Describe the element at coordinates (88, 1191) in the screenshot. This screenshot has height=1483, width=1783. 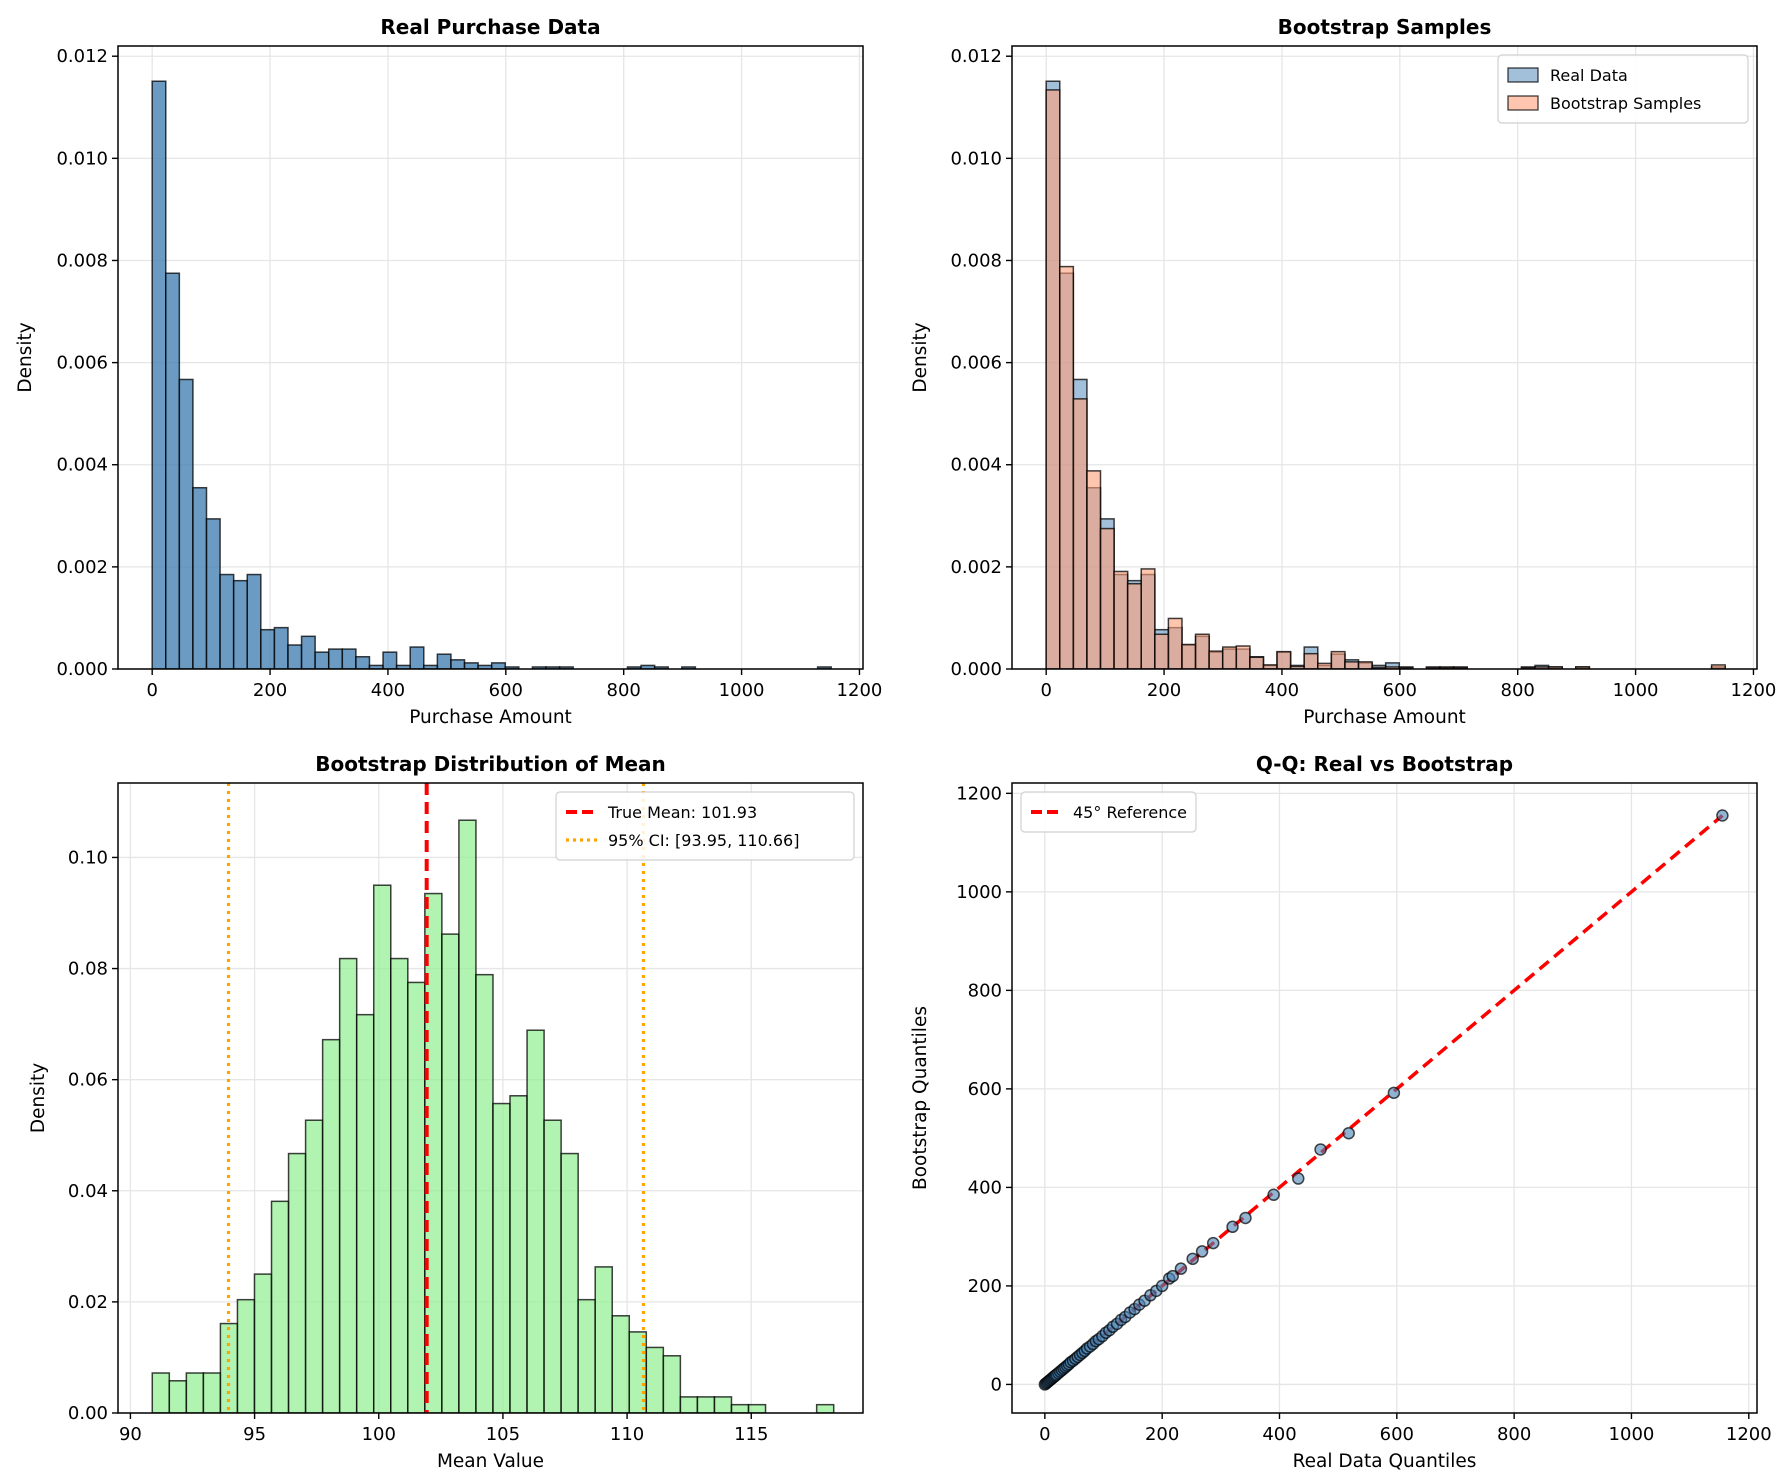
I see `y-tick-label: 0.04` at that location.